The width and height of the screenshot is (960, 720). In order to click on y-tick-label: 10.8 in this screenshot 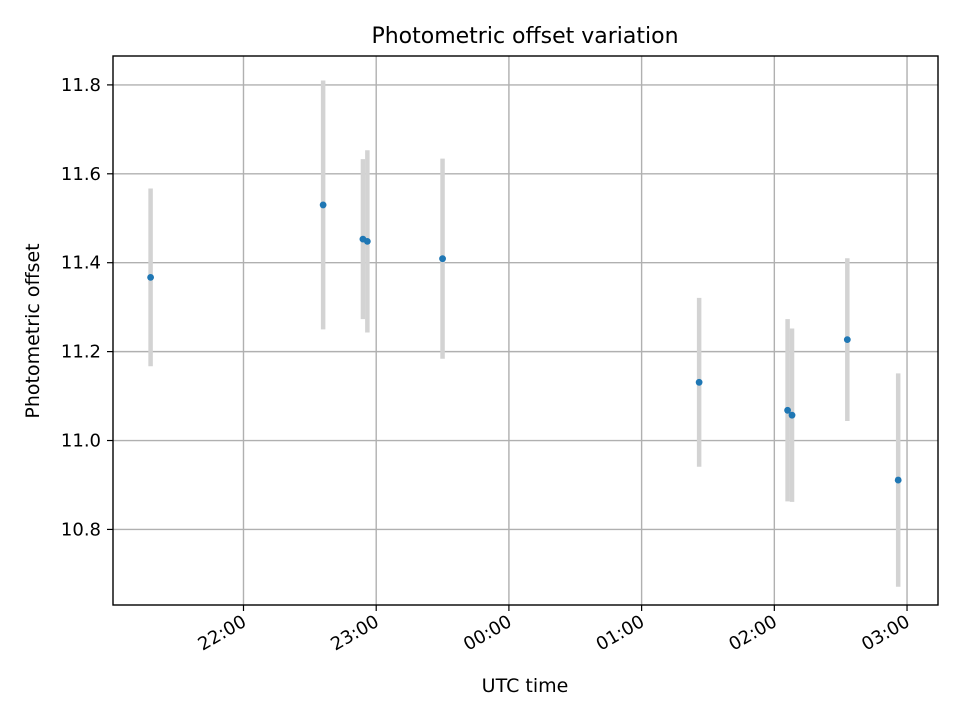, I will do `click(81, 529)`.